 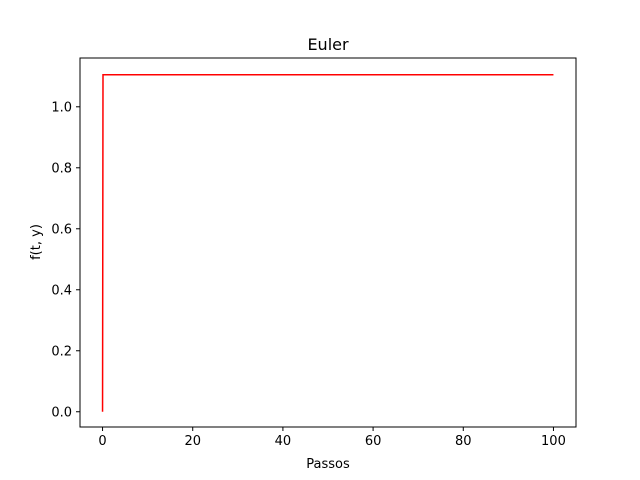 I want to click on x-tick-label: 60, so click(x=373, y=441).